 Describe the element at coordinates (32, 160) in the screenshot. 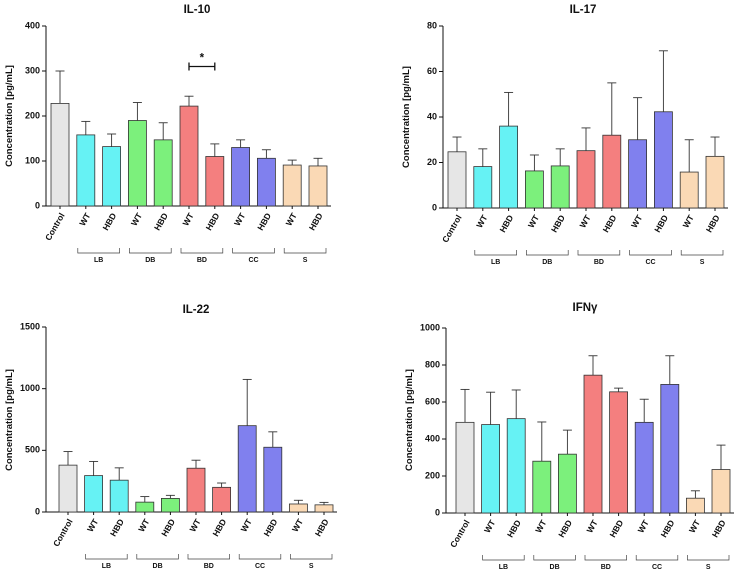

I see `y-tick-label: 100` at that location.